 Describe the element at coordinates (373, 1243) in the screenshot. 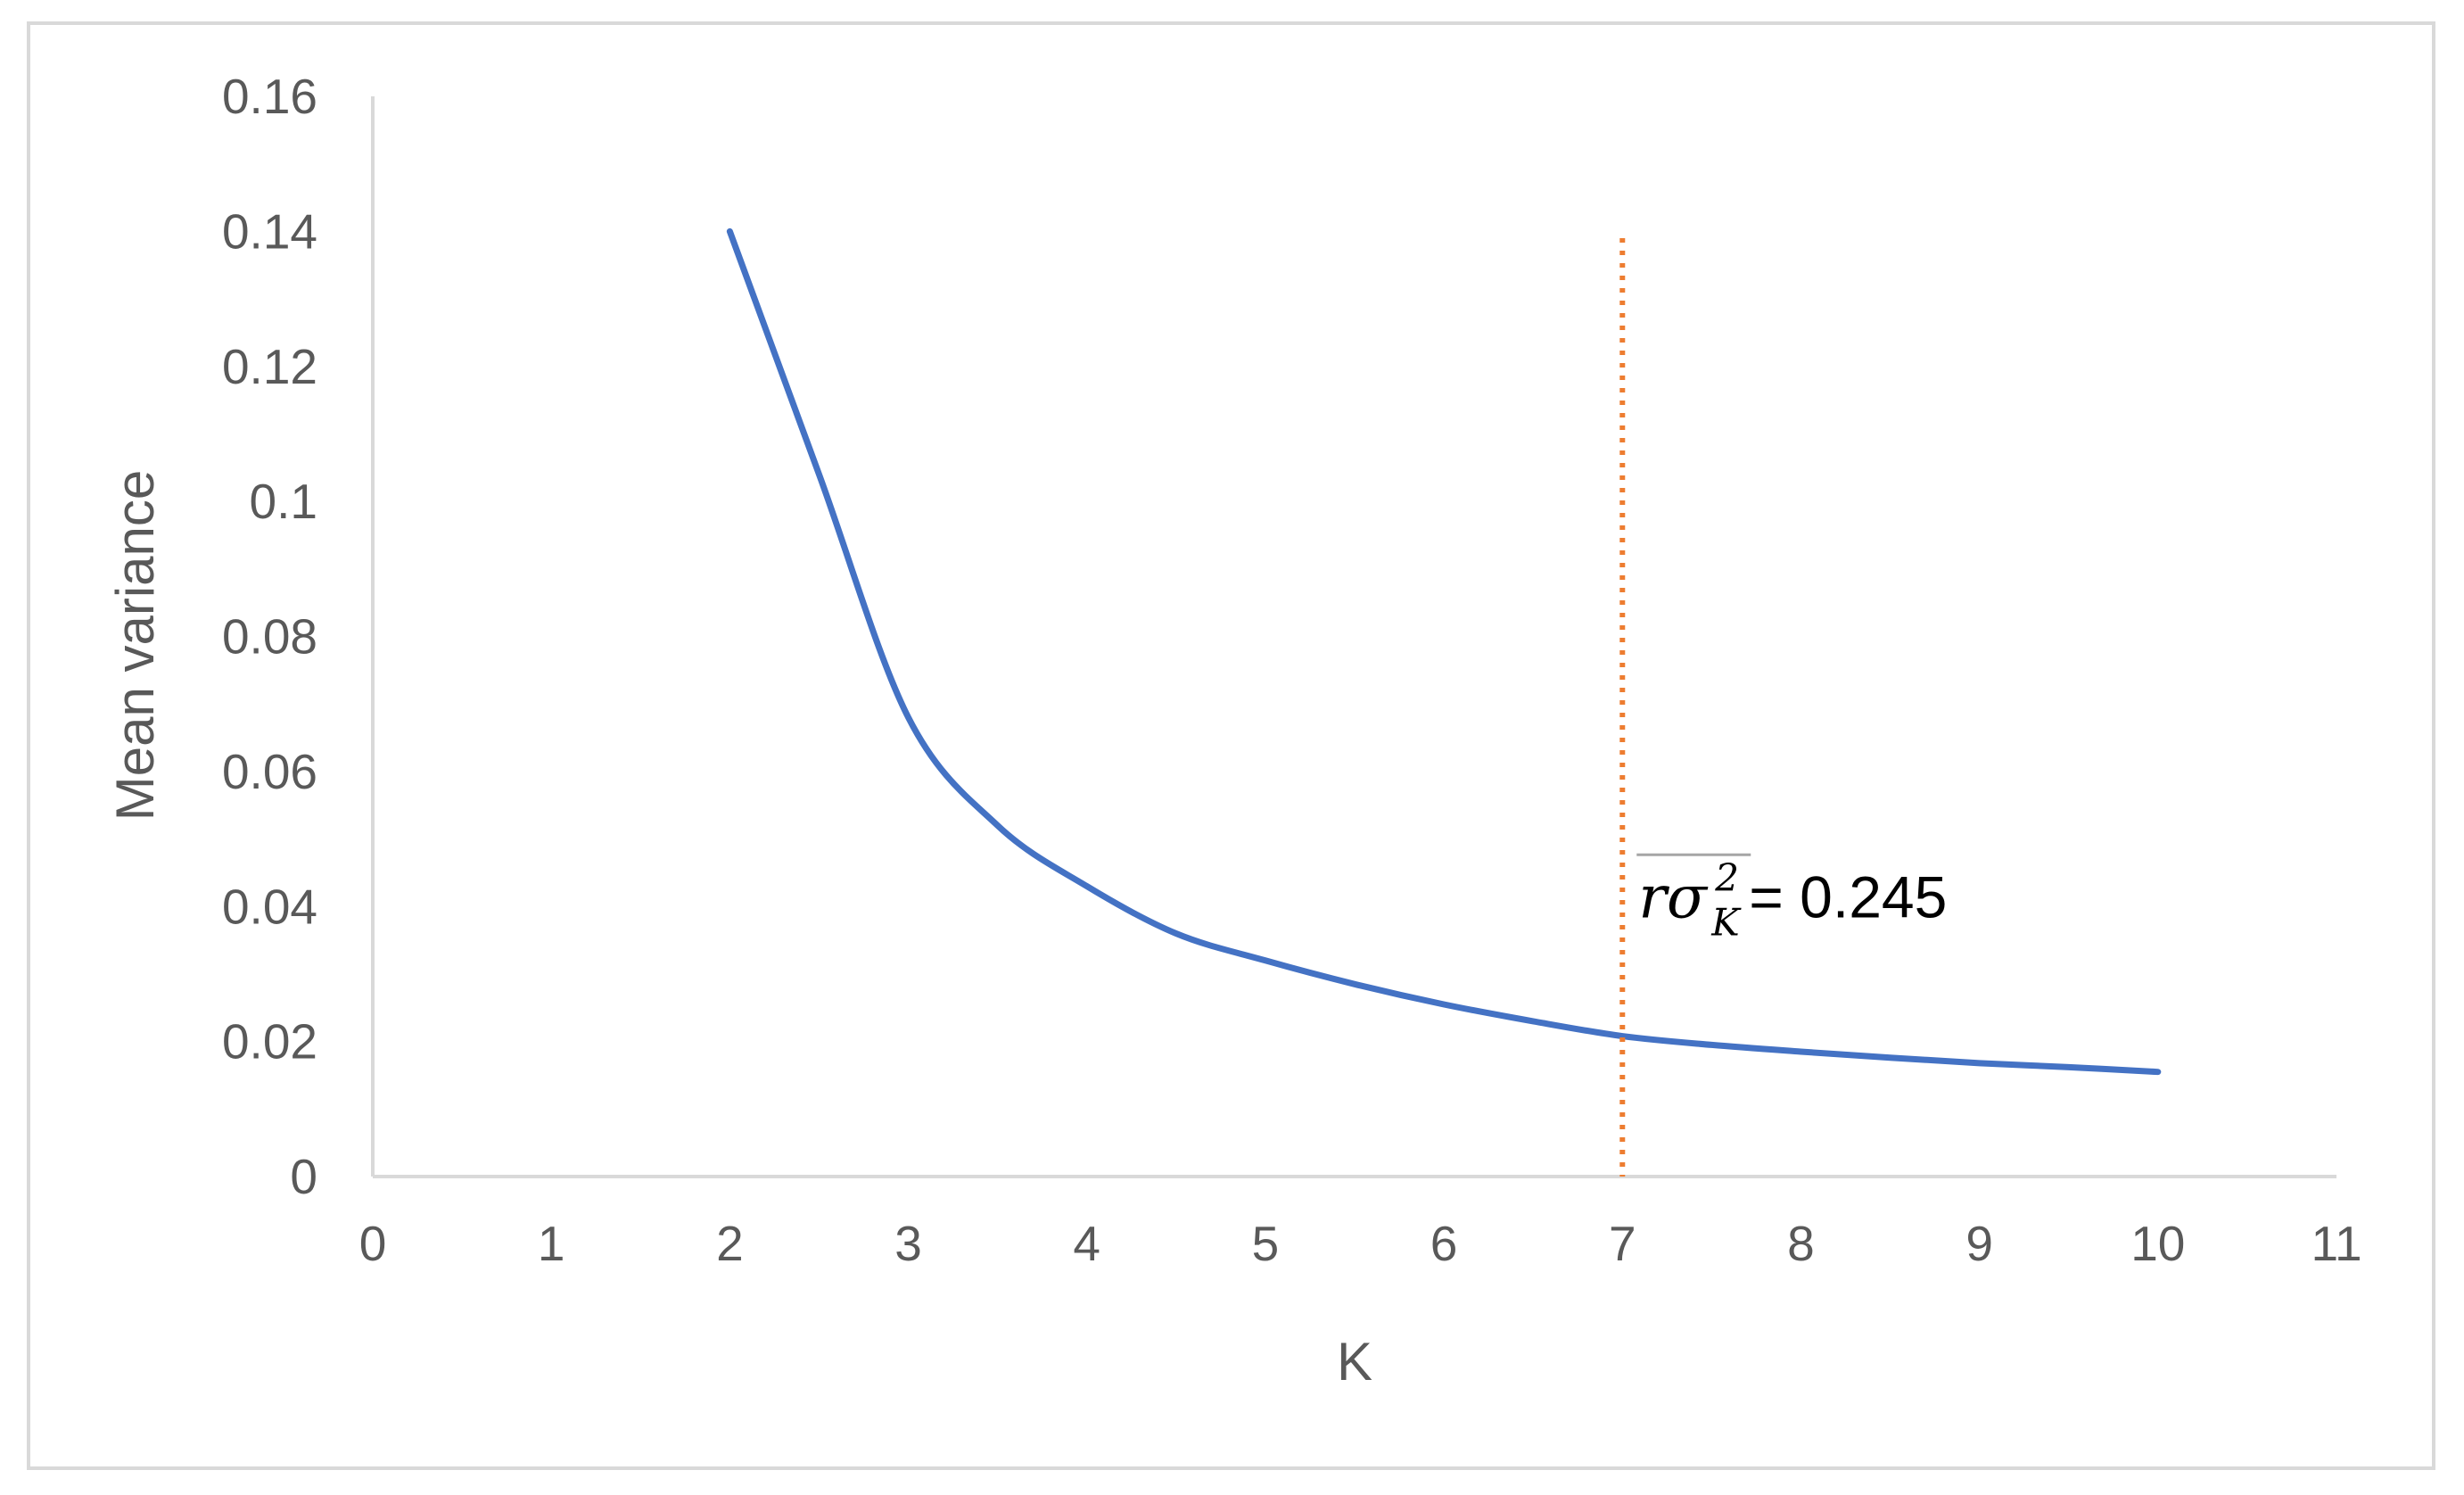

I see `x-tick-label: 0` at that location.